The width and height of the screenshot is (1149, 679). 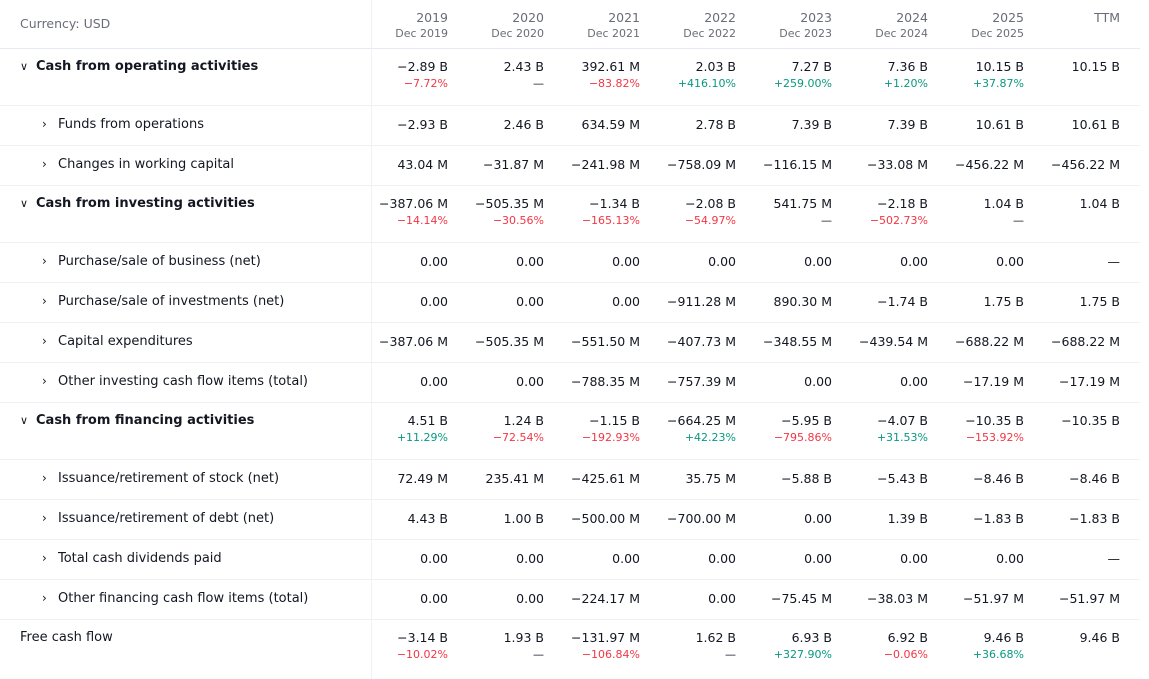 I want to click on cell-value: −2.08 B, so click(x=710, y=203).